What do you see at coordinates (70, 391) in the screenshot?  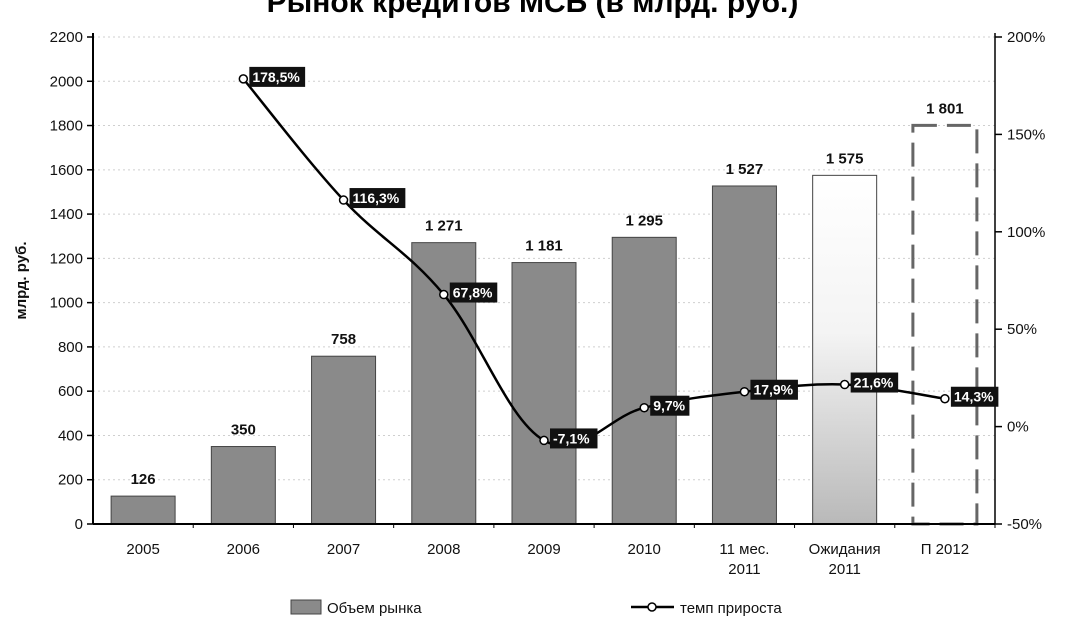 I see `y-tick-label: 600` at bounding box center [70, 391].